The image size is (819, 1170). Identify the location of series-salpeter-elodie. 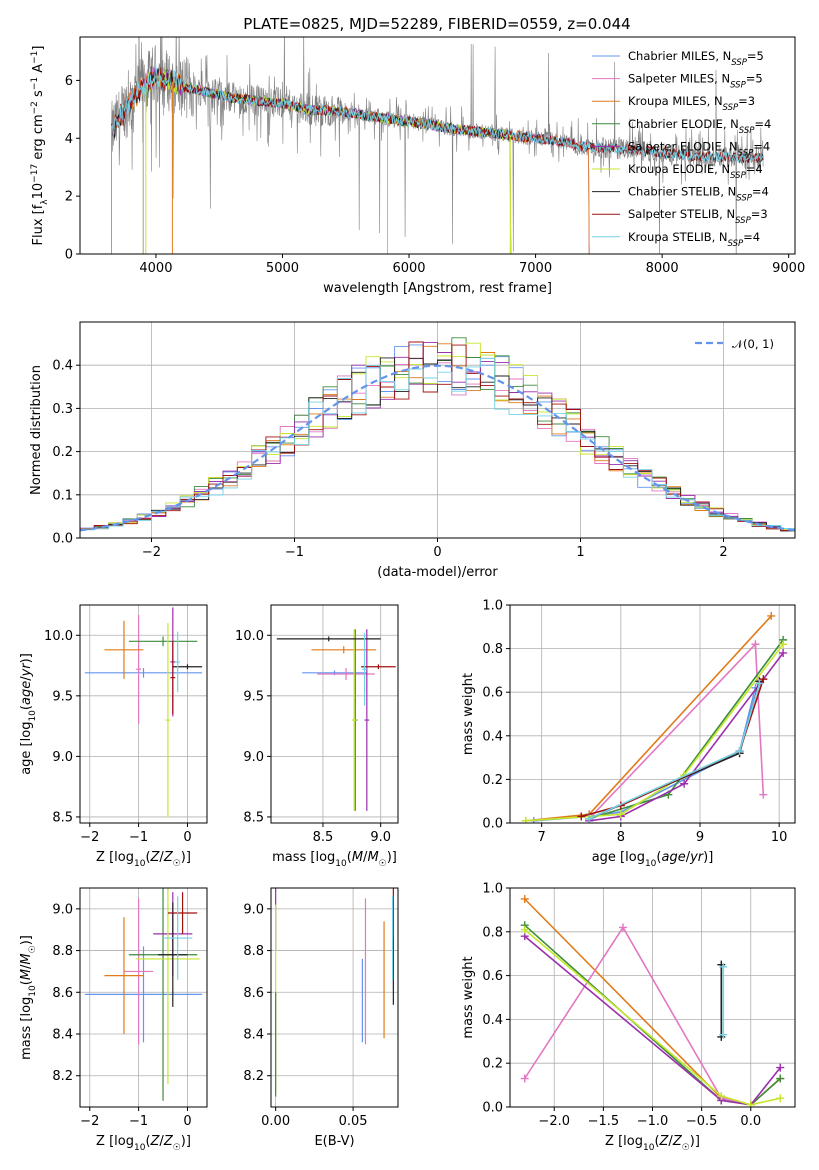
(686, 737).